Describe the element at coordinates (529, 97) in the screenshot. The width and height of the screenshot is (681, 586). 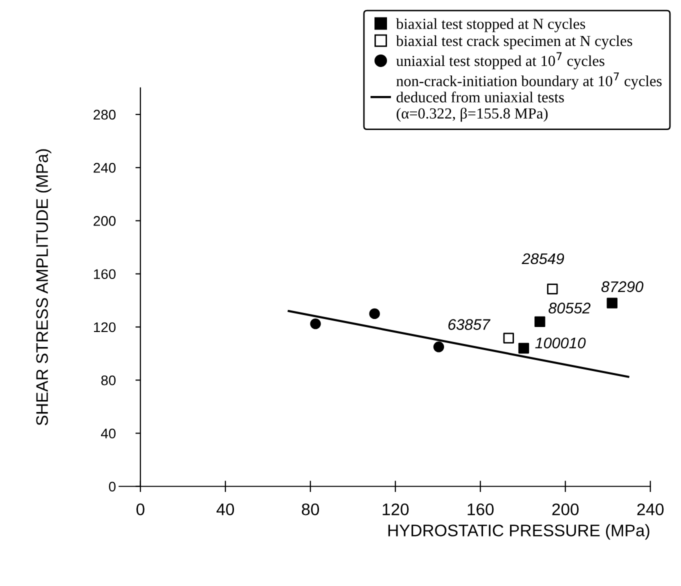
I see `text: non-crack-initiation boundary at 10$^{7}$ cycles deduced from uniaxial tests (α=0.322, β=155.8 MPa)` at that location.